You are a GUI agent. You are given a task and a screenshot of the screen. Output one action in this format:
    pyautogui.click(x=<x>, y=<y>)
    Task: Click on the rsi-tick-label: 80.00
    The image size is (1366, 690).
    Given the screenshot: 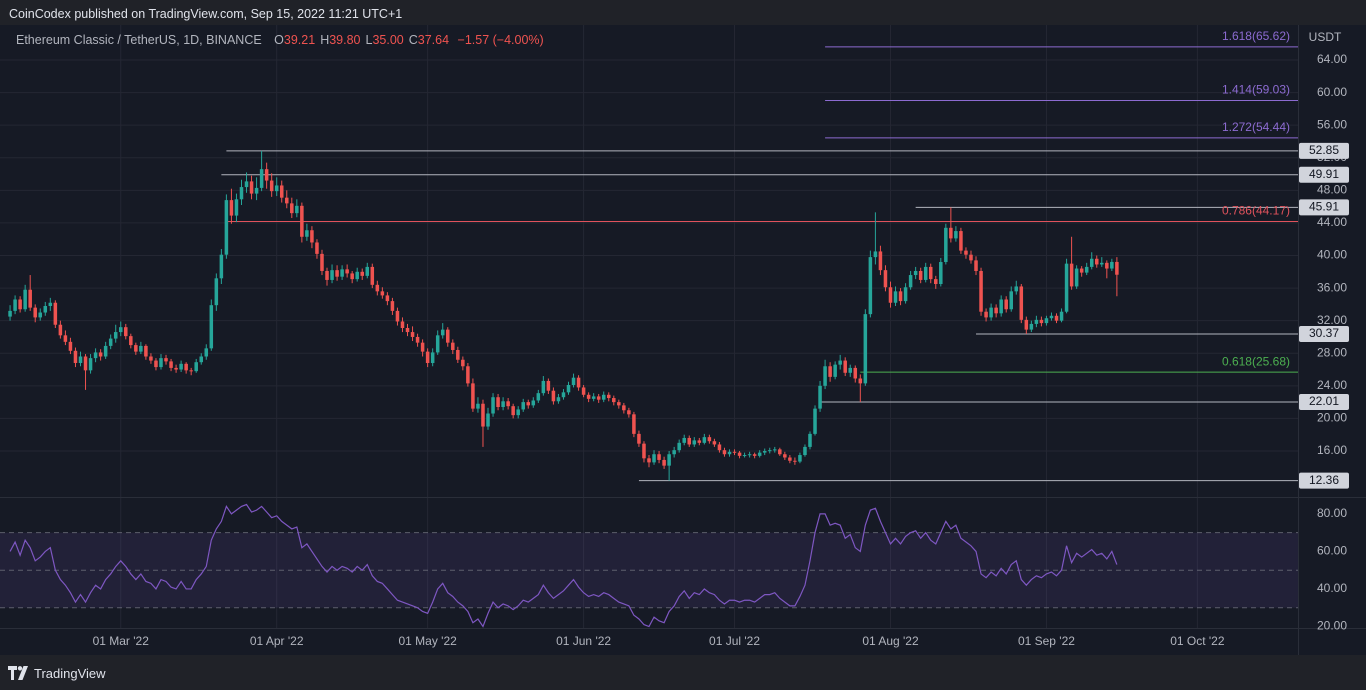 What is the action you would take?
    pyautogui.click(x=1332, y=513)
    